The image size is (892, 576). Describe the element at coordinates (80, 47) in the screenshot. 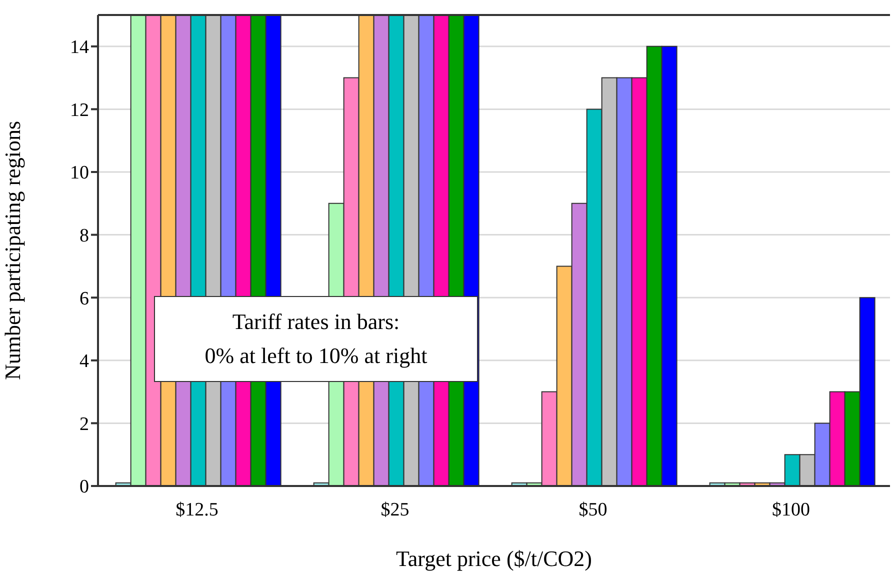

I see `y-tick-label: 14` at that location.